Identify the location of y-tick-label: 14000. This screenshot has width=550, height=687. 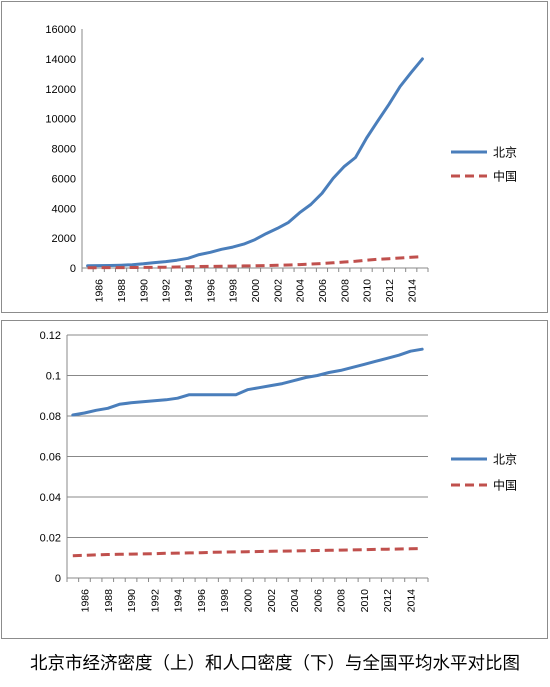
(60, 60).